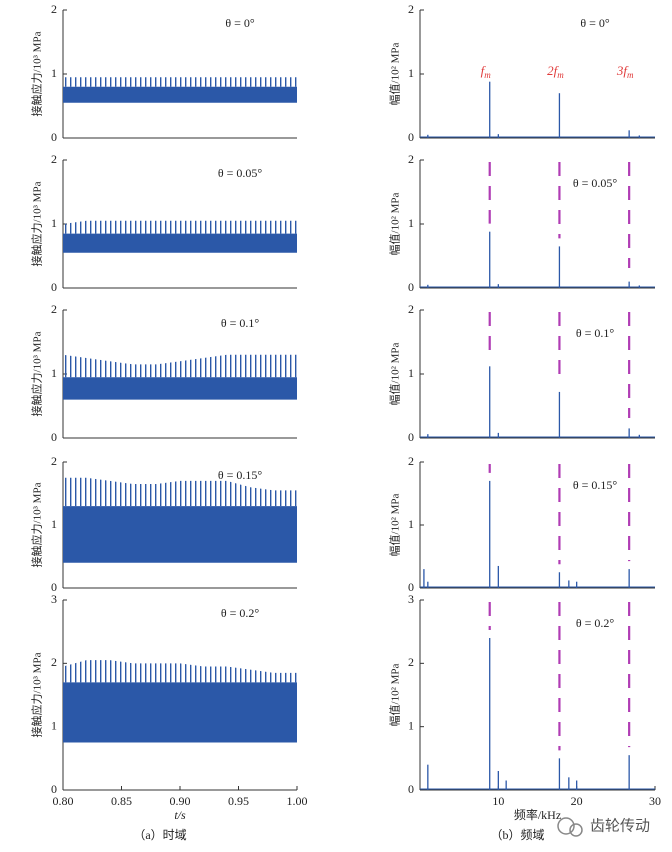  I want to click on harmonic-label-text: 3f, so click(623, 70).